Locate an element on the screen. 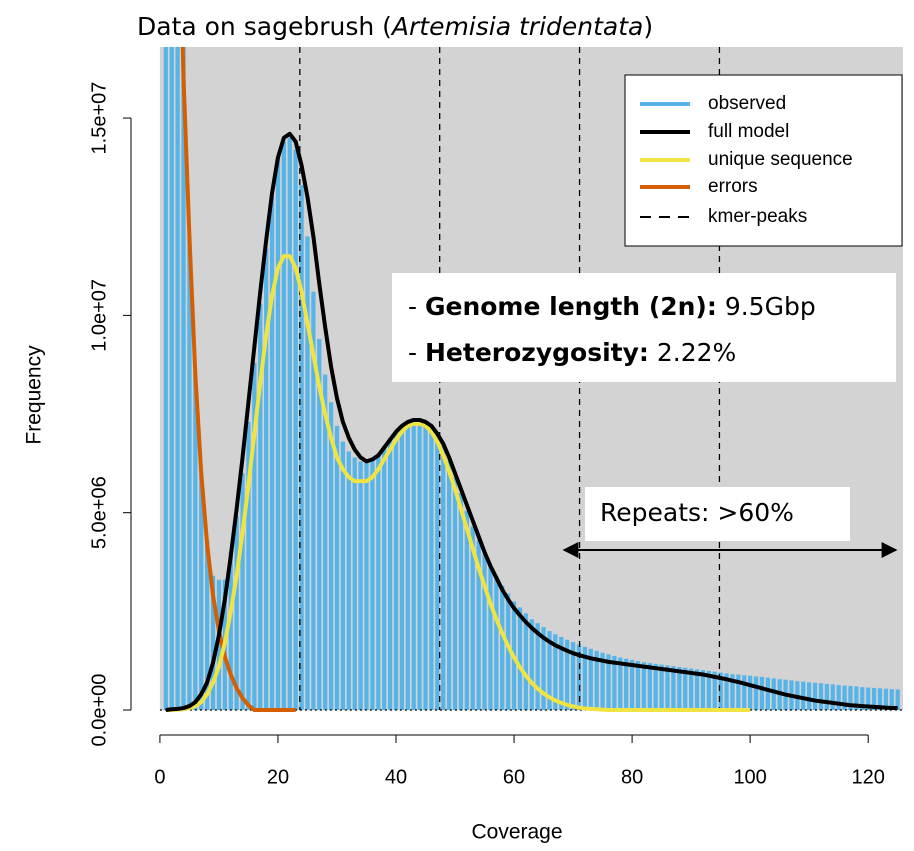  title-text: ) is located at coordinates (648, 26).